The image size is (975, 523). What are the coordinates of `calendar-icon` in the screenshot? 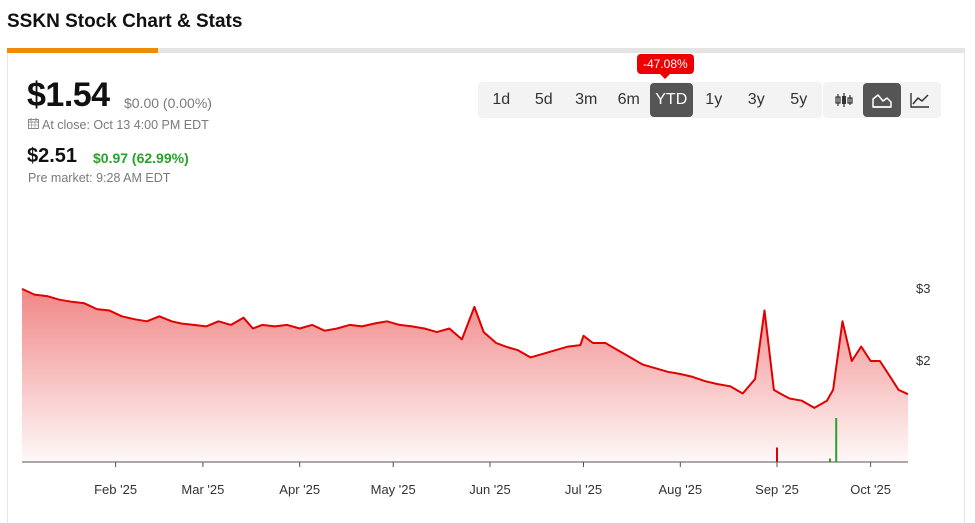 It's located at (33, 125).